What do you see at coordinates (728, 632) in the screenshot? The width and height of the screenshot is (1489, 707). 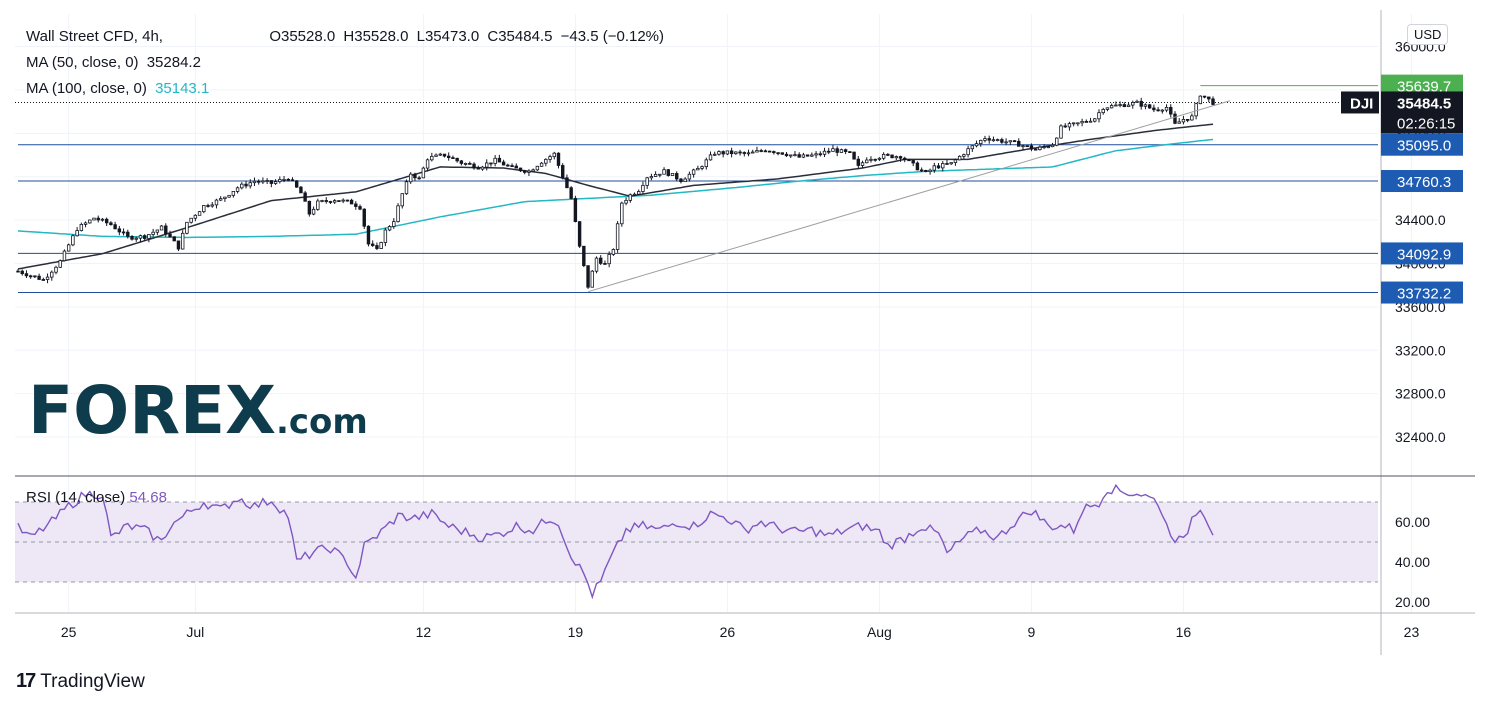 I see `x-tick-label: 26` at bounding box center [728, 632].